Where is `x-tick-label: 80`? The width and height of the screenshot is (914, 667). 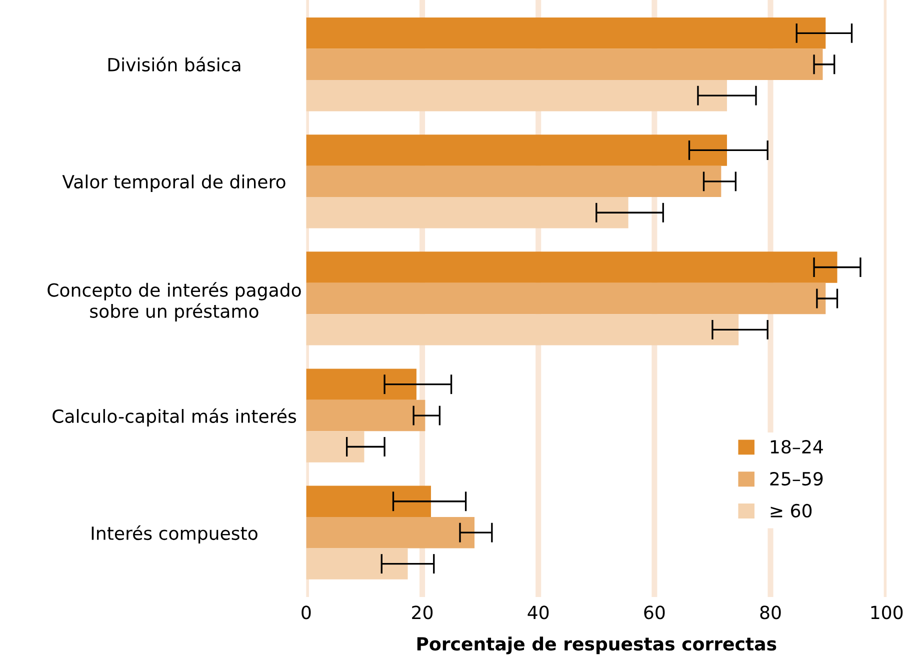
x-tick-label: 80 is located at coordinates (770, 613).